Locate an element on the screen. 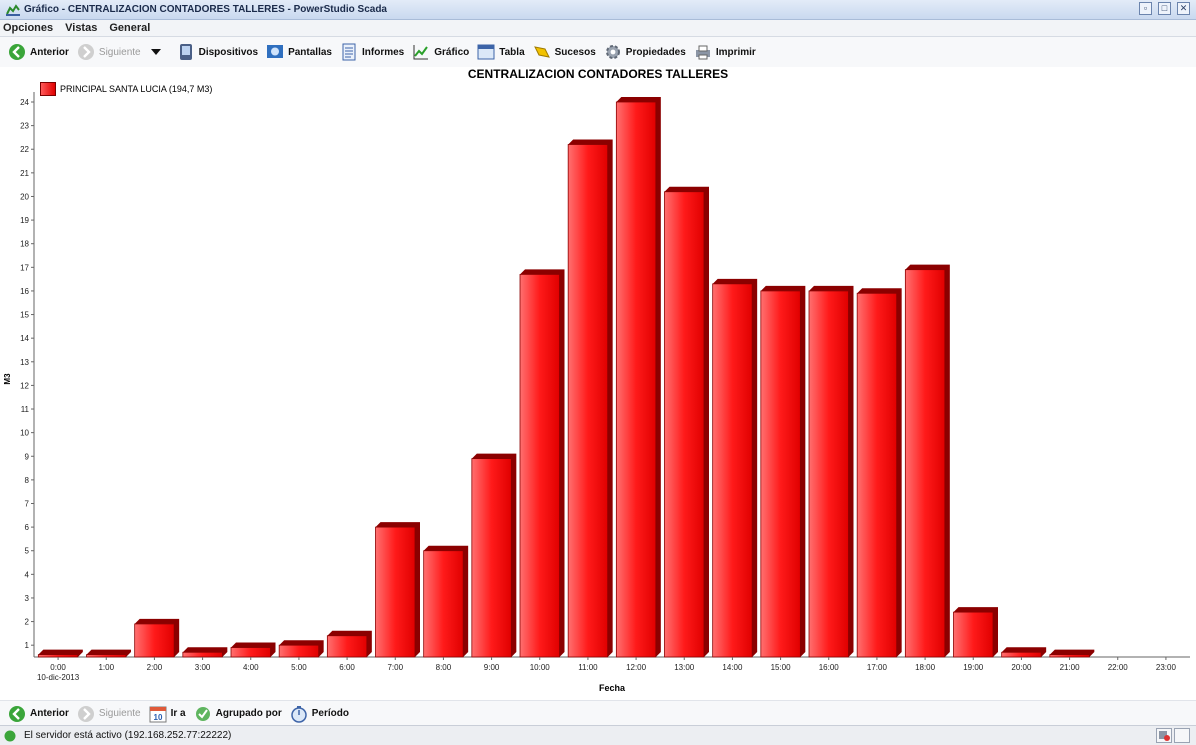 This screenshot has width=1196, height=745. y-tick-label: 24 is located at coordinates (24, 102).